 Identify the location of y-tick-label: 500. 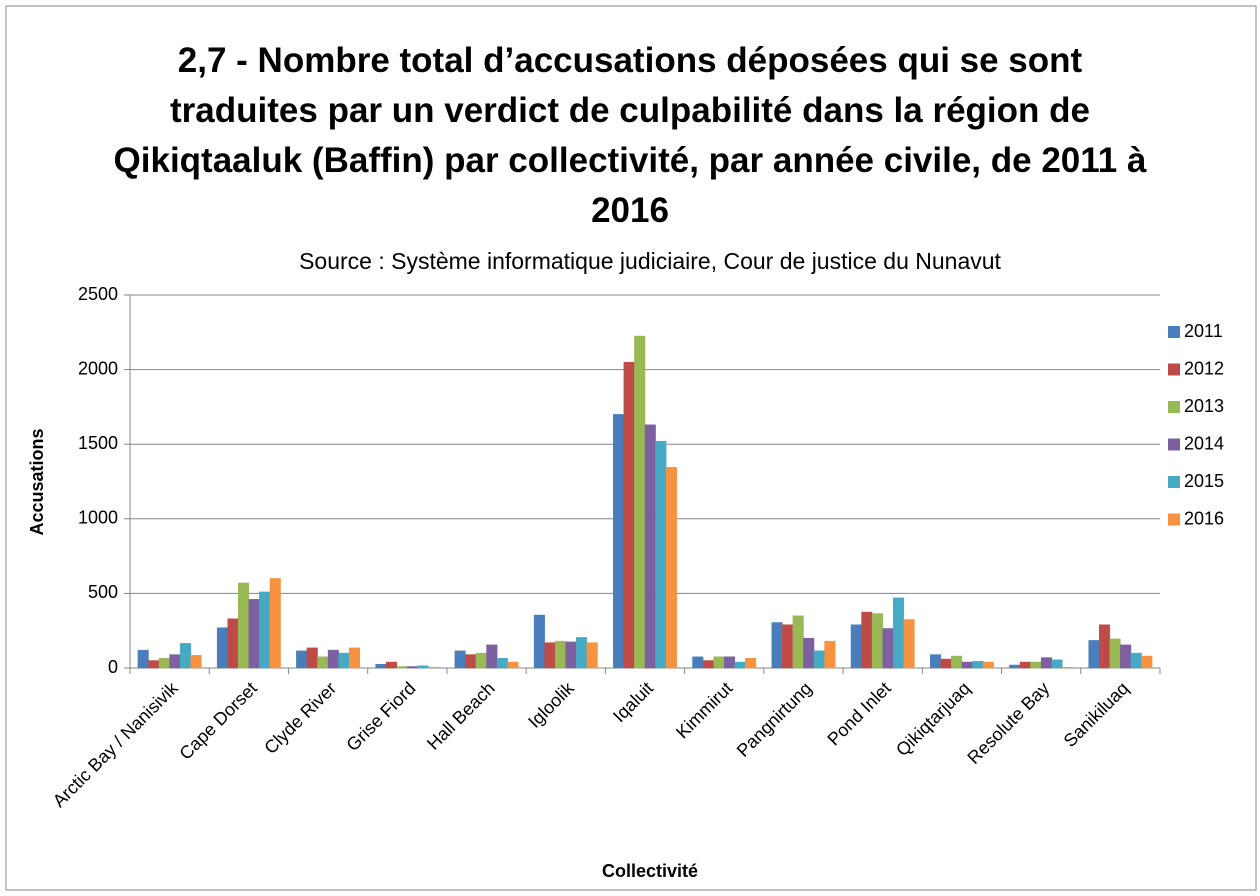
(103, 592).